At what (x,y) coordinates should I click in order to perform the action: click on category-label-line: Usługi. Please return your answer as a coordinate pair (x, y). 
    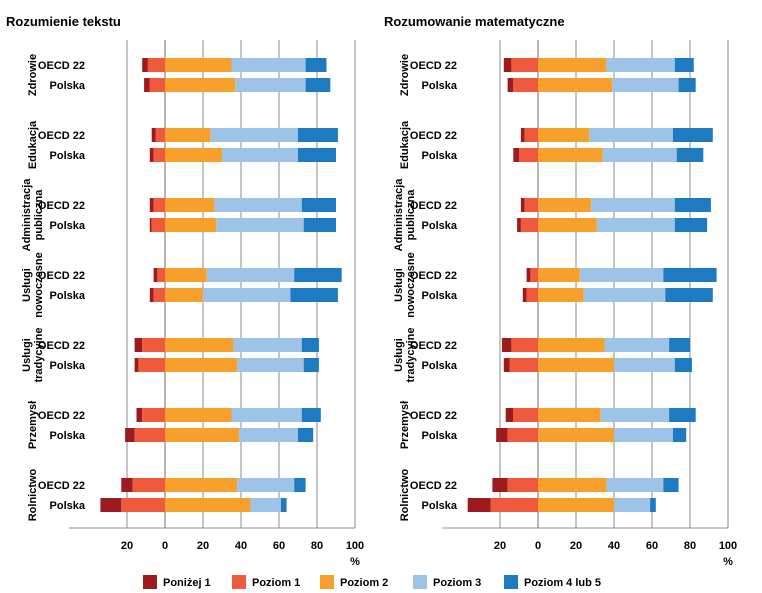
    Looking at the image, I should click on (399, 285).